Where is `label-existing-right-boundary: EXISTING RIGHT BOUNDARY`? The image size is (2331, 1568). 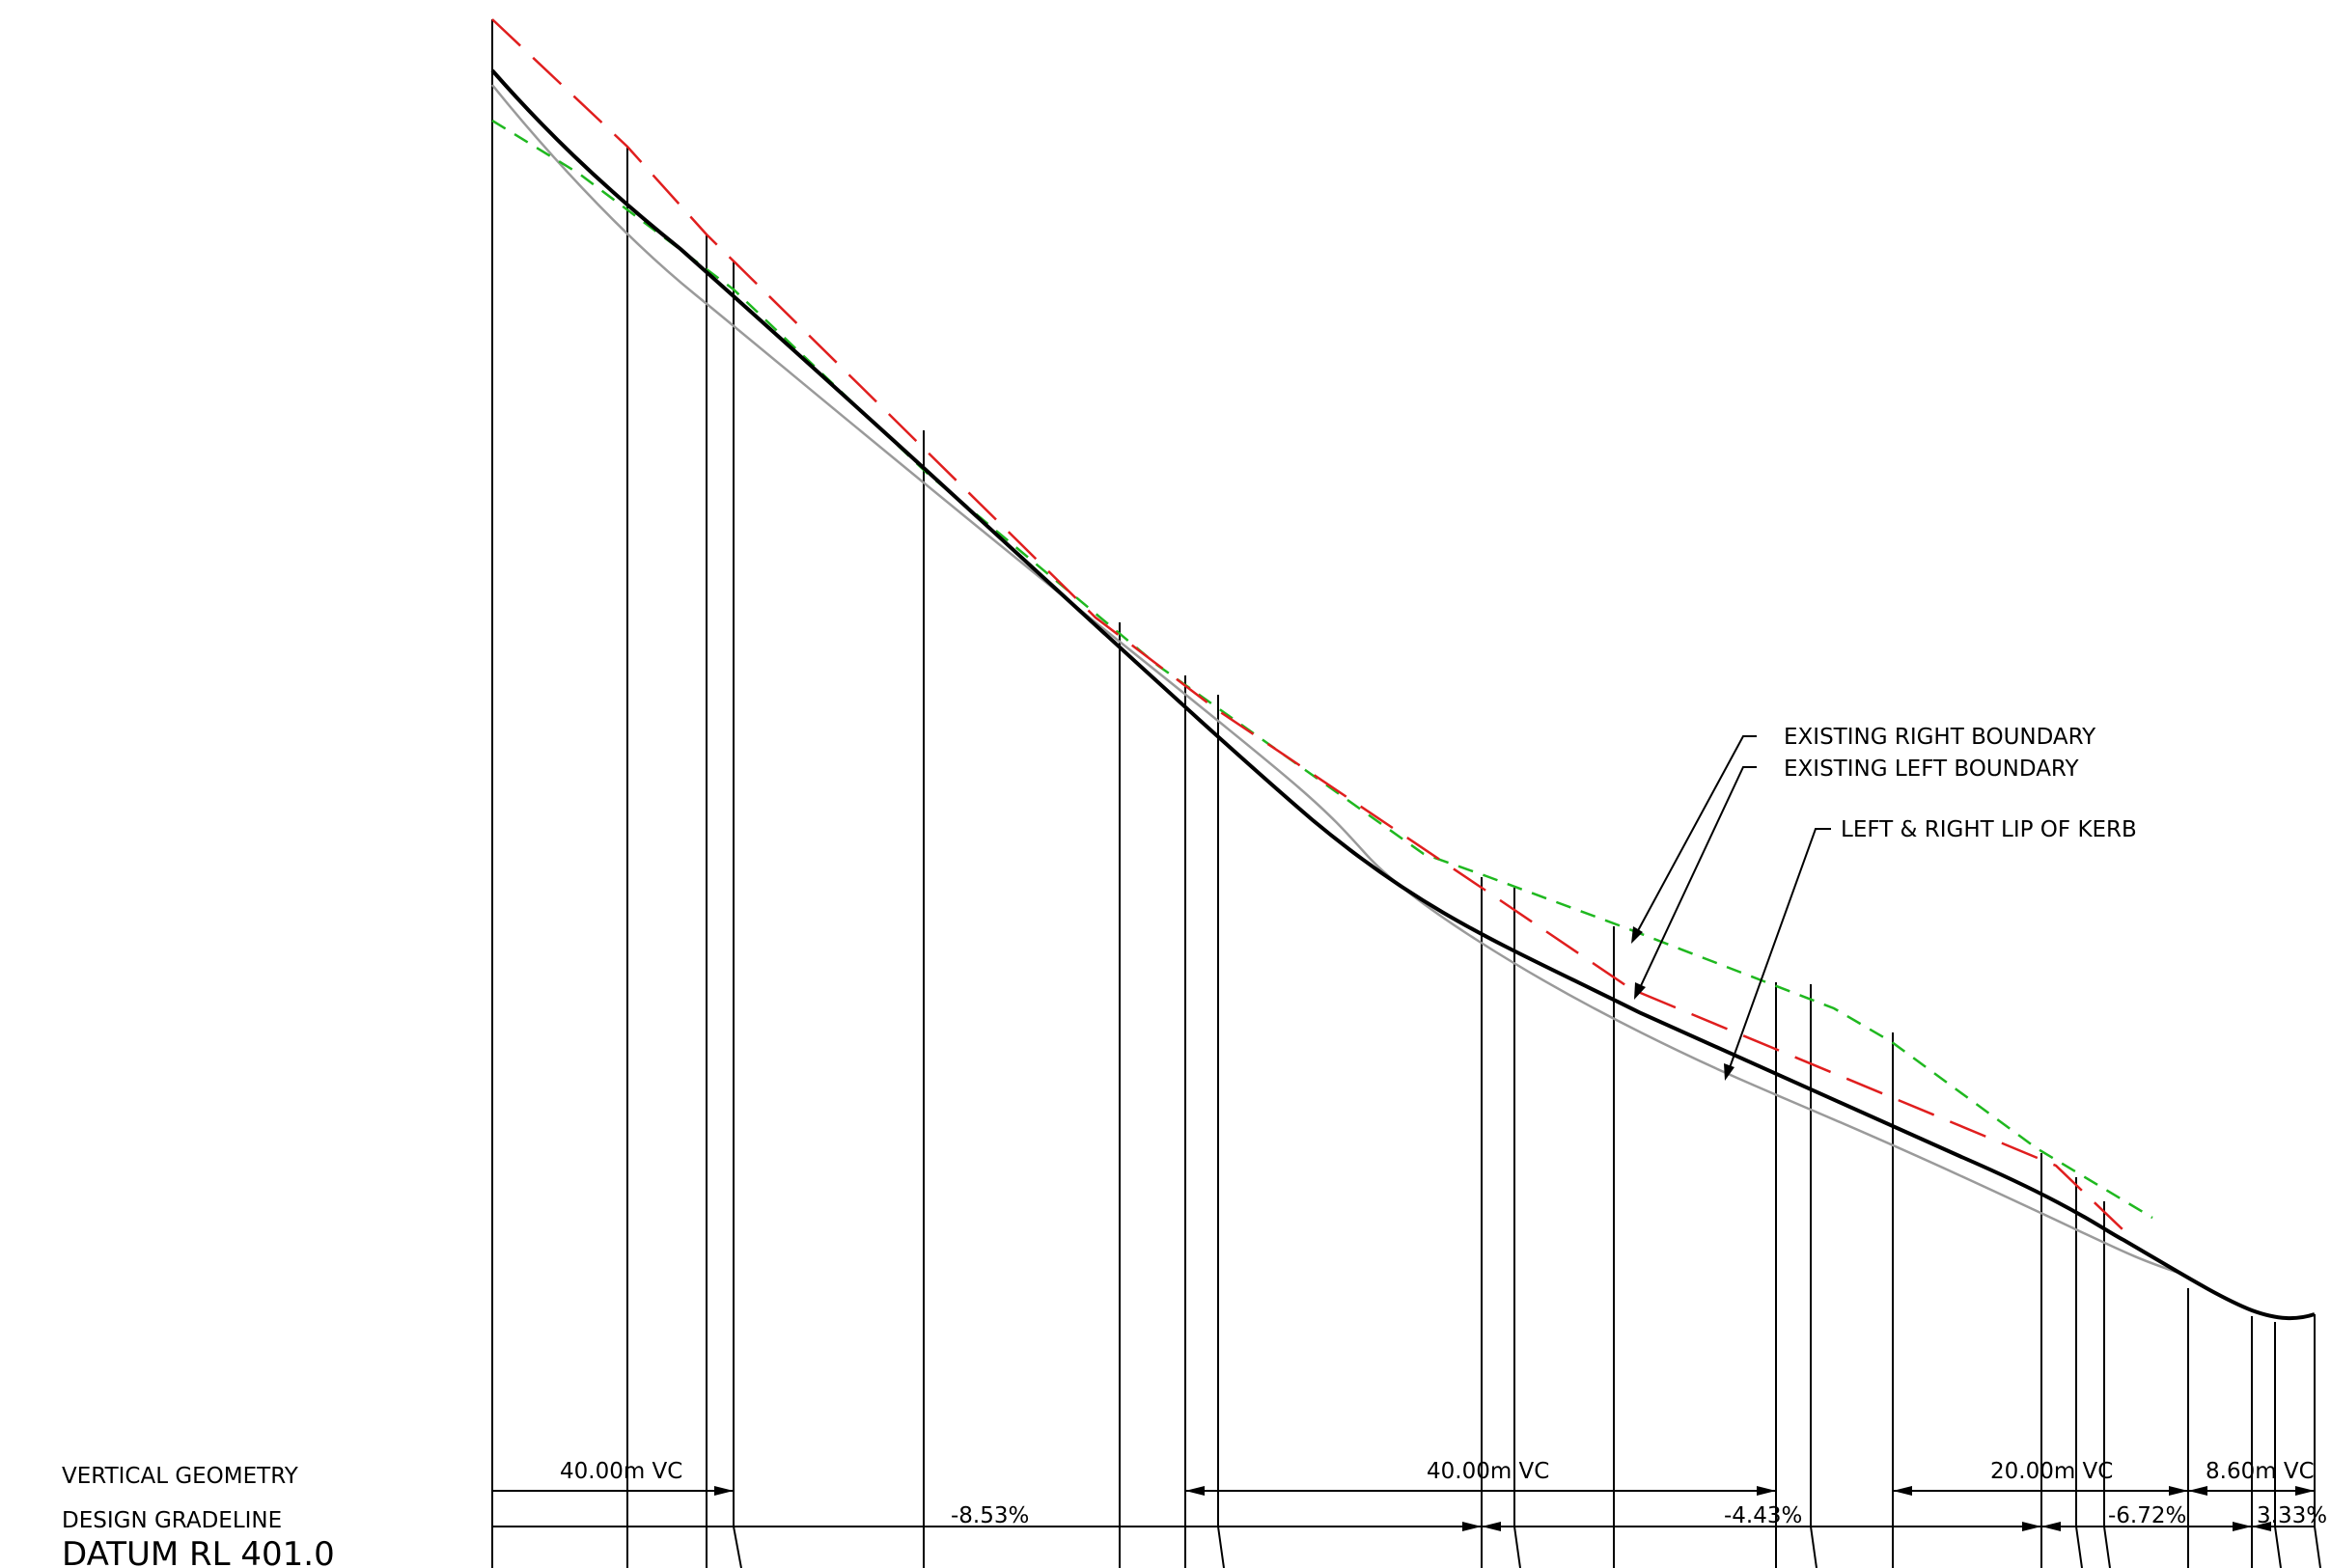
label-existing-right-boundary: EXISTING RIGHT BOUNDARY is located at coordinates (1940, 737).